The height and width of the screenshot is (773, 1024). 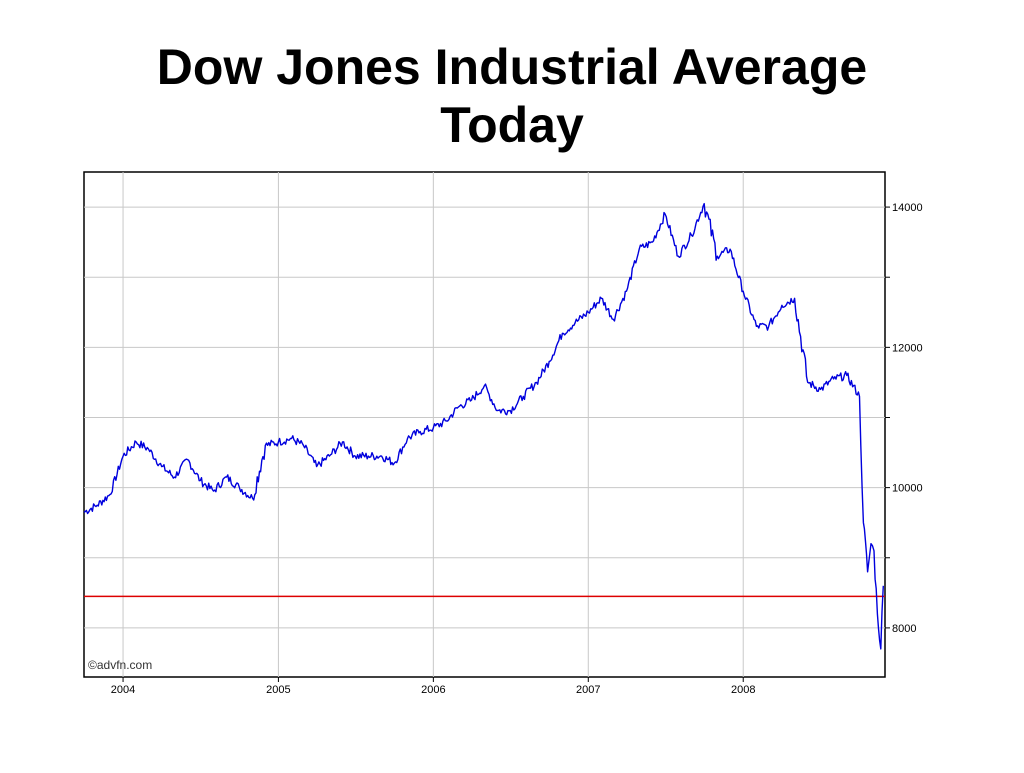 What do you see at coordinates (904, 629) in the screenshot?
I see `y-tick-label: 8000` at bounding box center [904, 629].